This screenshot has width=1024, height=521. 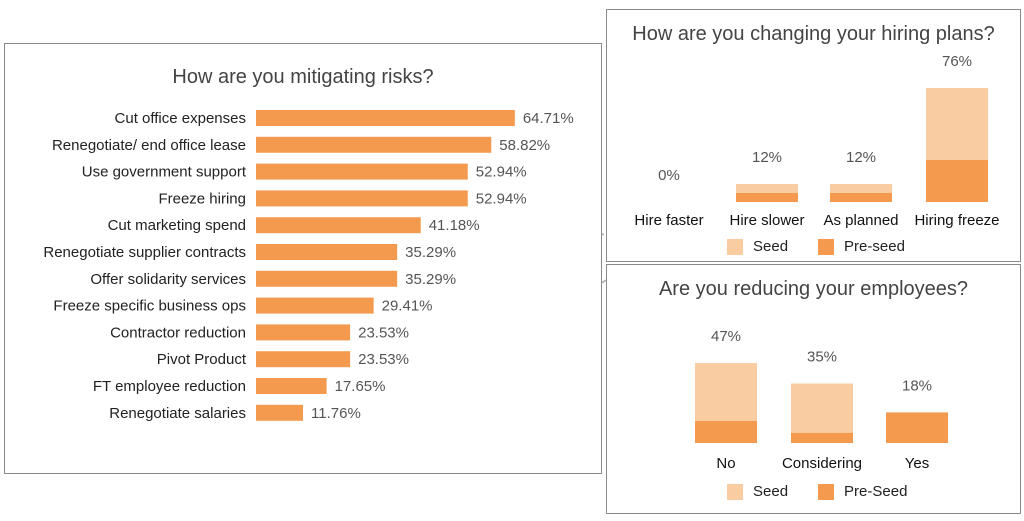 I want to click on total-label: 76%, so click(x=957, y=61).